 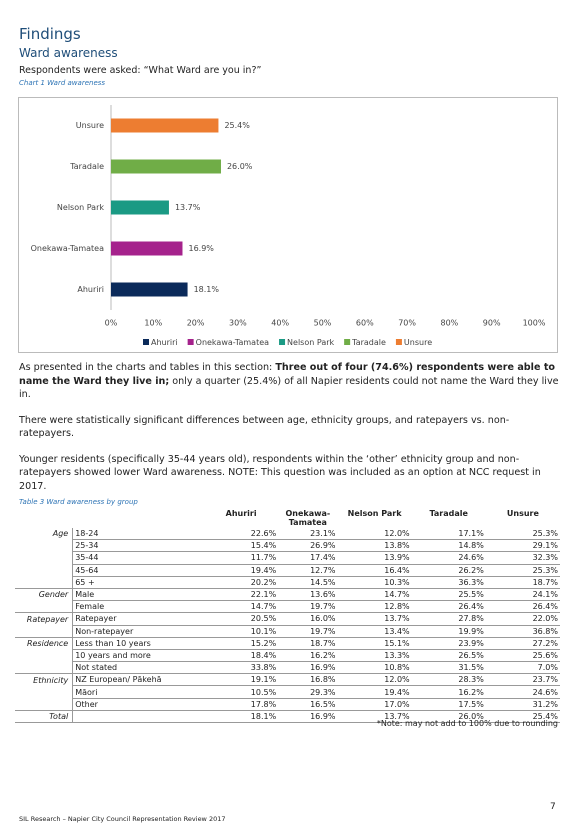 I want to click on category-label: Unsure, so click(x=90, y=125).